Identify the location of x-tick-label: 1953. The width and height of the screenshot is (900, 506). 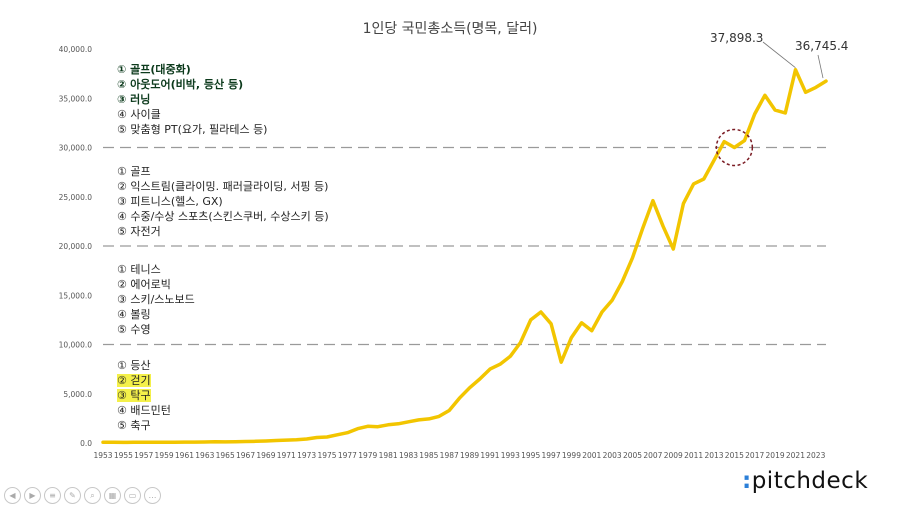
(102, 455).